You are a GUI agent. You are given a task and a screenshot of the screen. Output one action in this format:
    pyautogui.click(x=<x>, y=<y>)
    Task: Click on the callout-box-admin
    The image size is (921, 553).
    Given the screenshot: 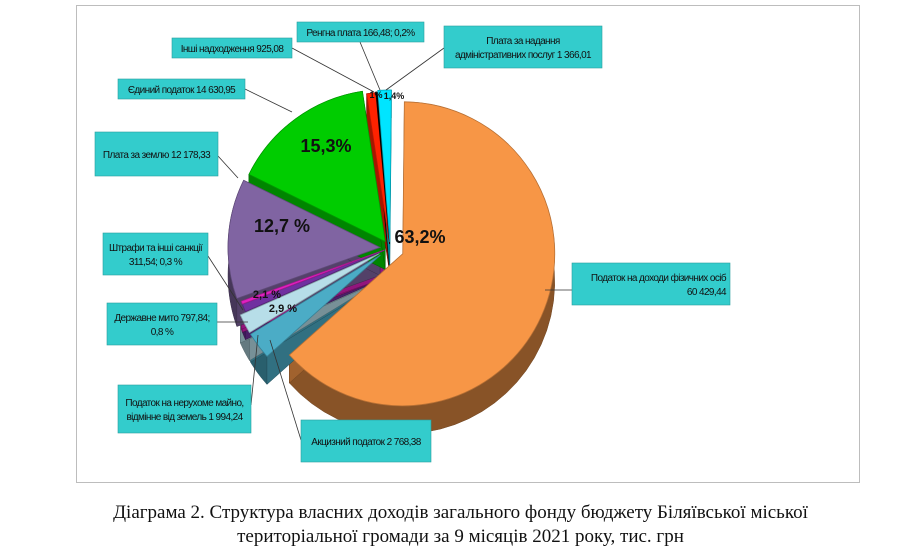 What is the action you would take?
    pyautogui.click(x=523, y=47)
    